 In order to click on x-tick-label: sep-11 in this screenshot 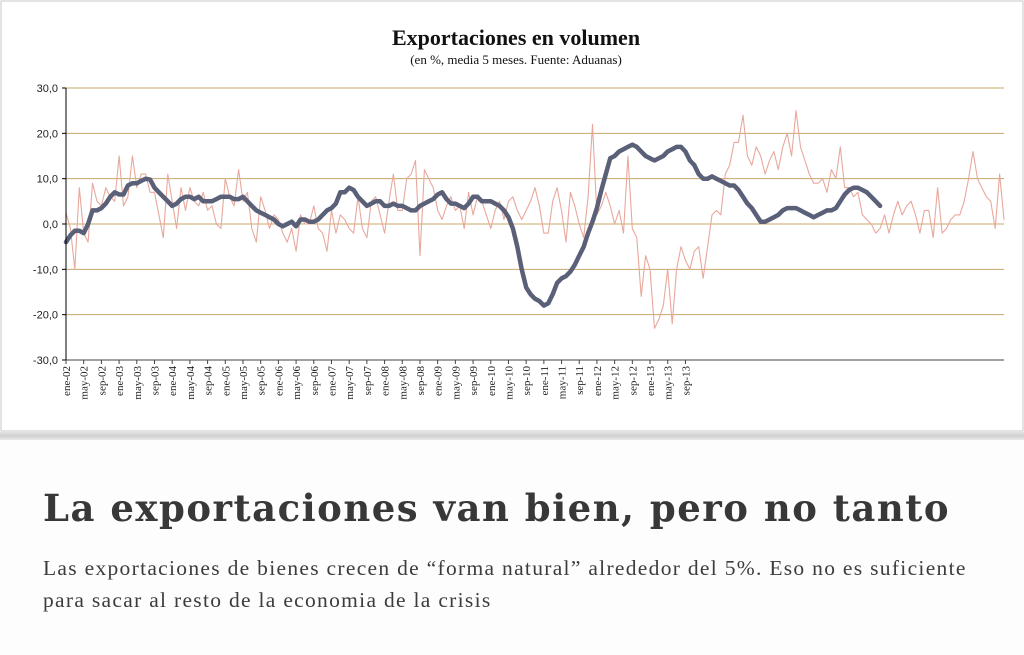, I will do `click(580, 380)`.